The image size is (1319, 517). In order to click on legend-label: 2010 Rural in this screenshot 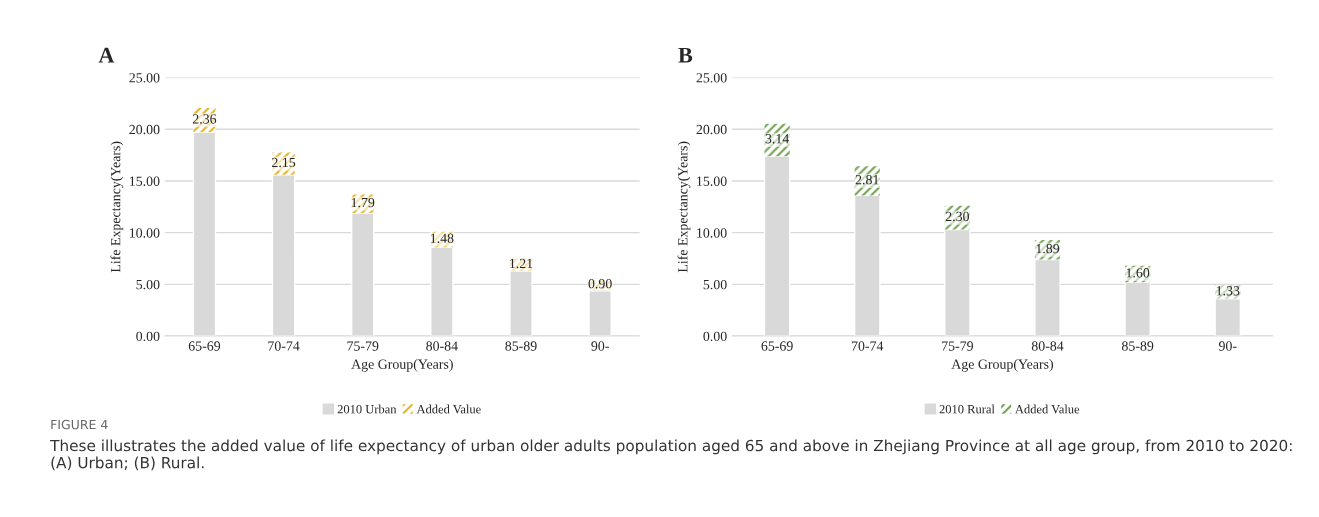, I will do `click(967, 409)`.